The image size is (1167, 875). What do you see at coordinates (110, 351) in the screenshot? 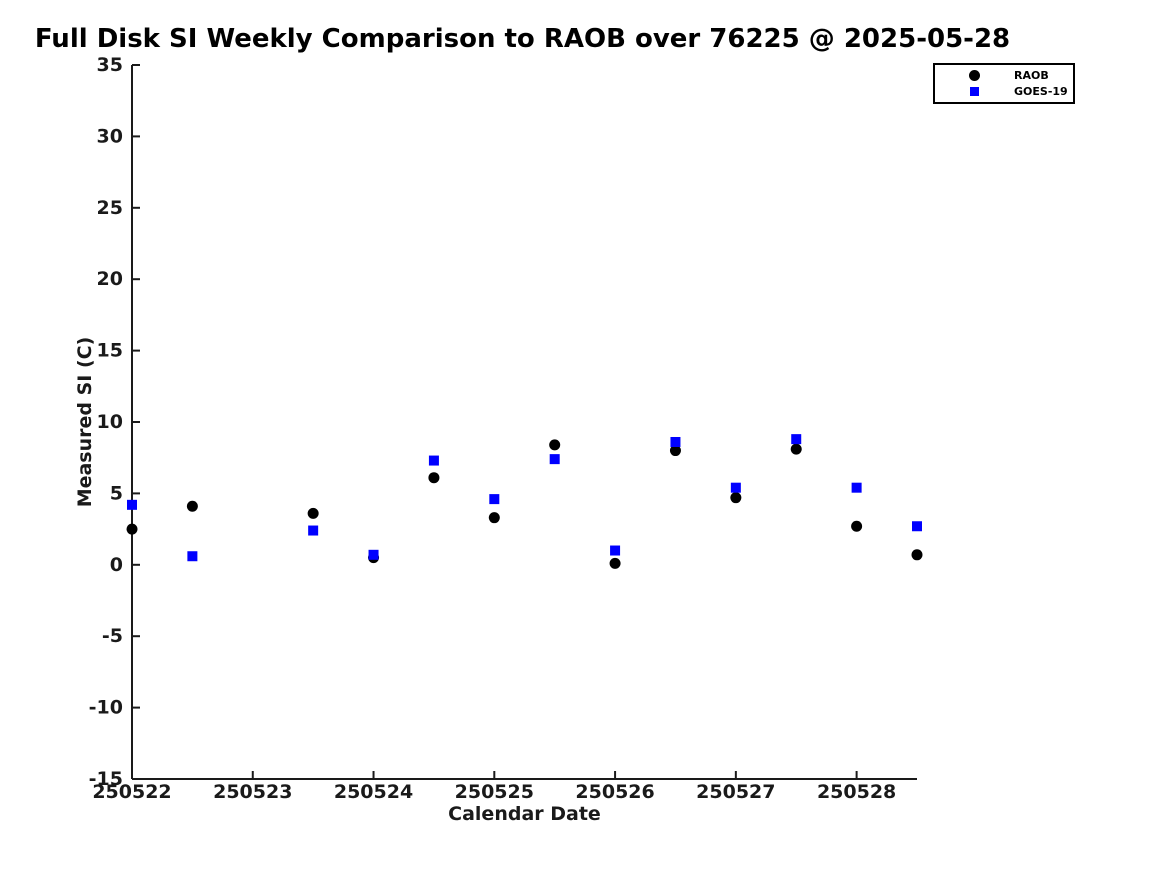
I see `svg-text: 15` at bounding box center [110, 351].